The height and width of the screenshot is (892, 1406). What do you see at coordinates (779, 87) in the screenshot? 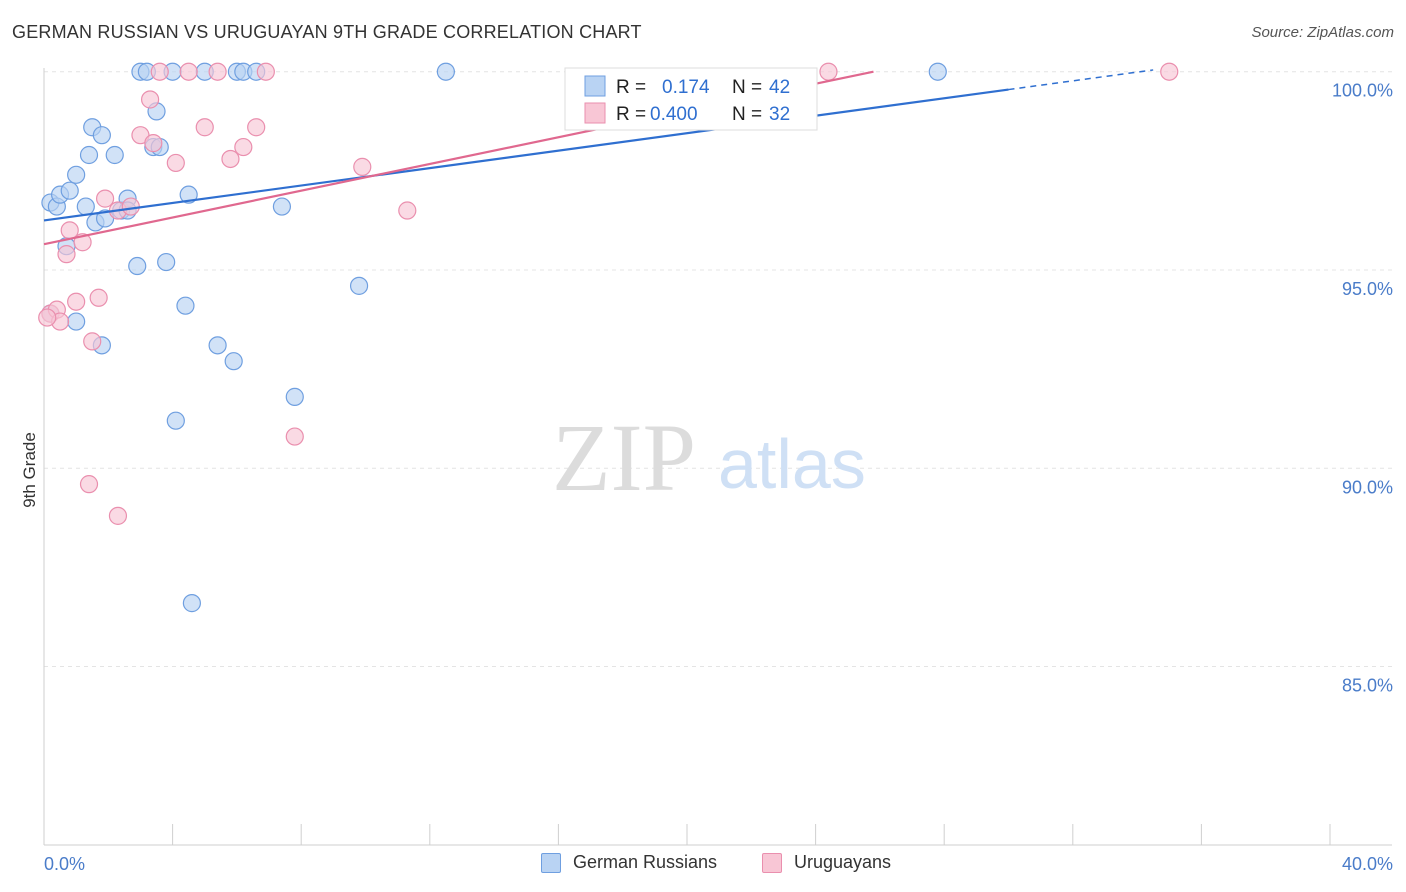
I see `legend-n-value-1: 42` at bounding box center [779, 87].